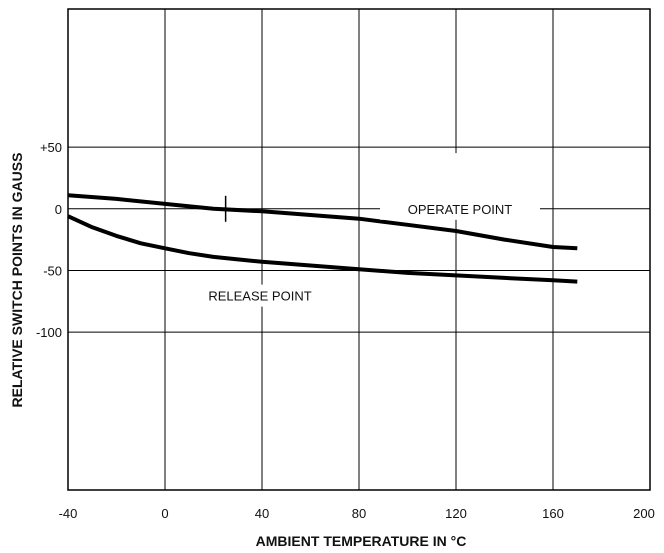  Describe the element at coordinates (52, 270) in the screenshot. I see `y-tick-label: -50` at that location.